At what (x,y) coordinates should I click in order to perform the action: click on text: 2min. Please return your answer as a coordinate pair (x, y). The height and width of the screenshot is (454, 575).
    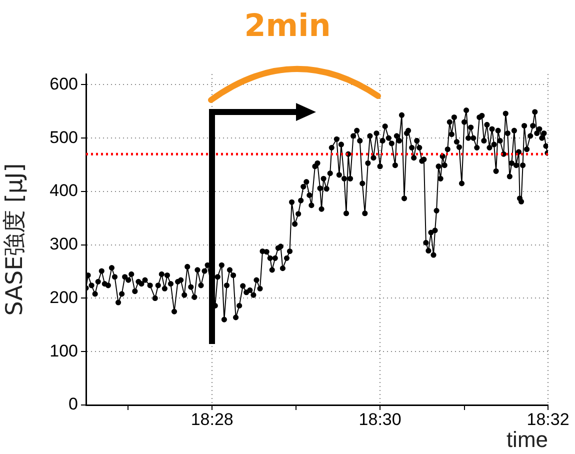
    Looking at the image, I should click on (287, 26).